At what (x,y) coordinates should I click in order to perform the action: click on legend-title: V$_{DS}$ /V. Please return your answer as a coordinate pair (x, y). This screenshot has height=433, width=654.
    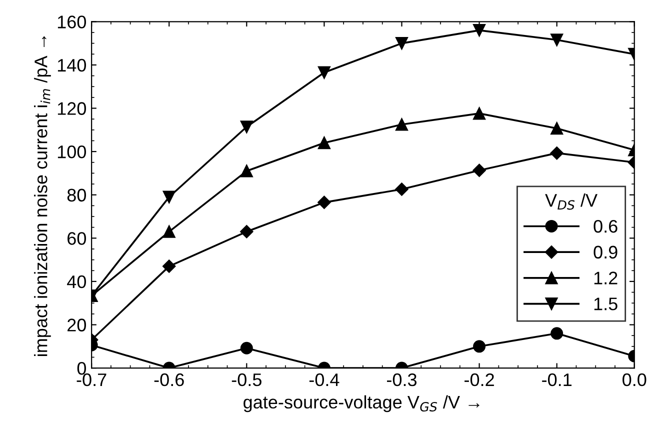
    Looking at the image, I should click on (571, 202).